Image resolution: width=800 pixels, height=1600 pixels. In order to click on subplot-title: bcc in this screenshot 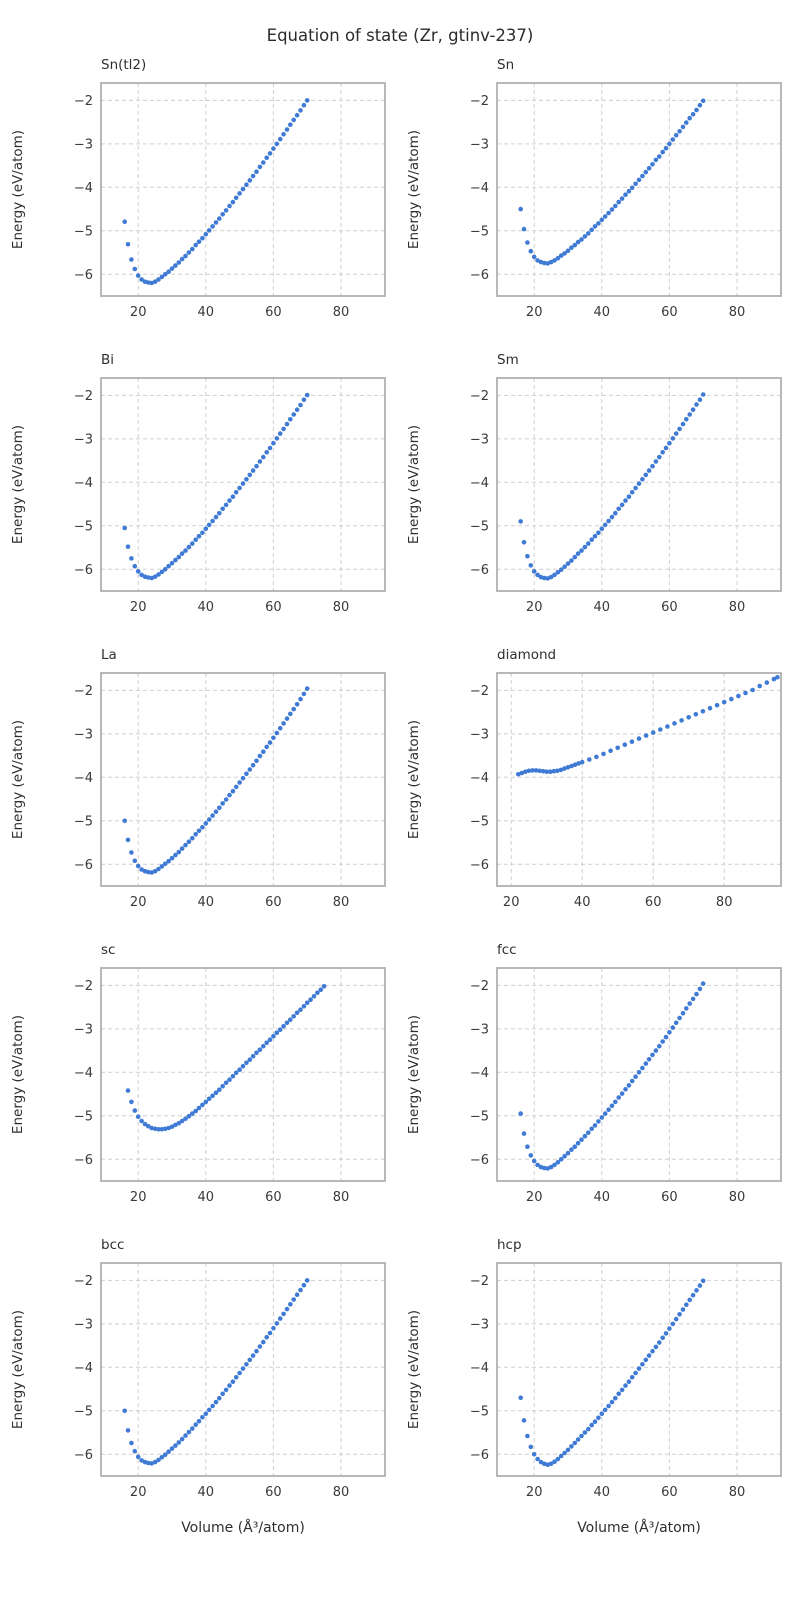, I will do `click(112, 1245)`.